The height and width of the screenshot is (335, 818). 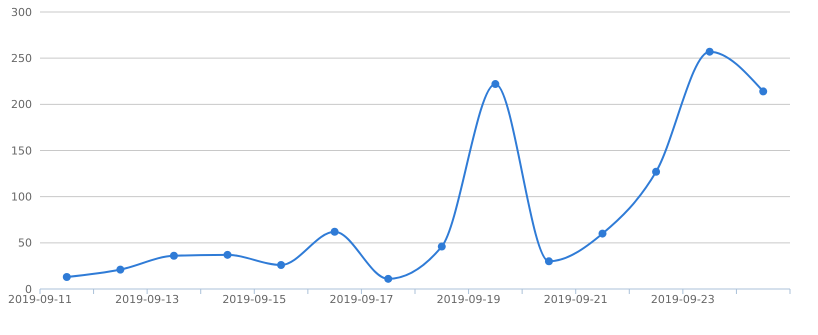 I want to click on x-tick-label: 2019-09-15, so click(x=254, y=299).